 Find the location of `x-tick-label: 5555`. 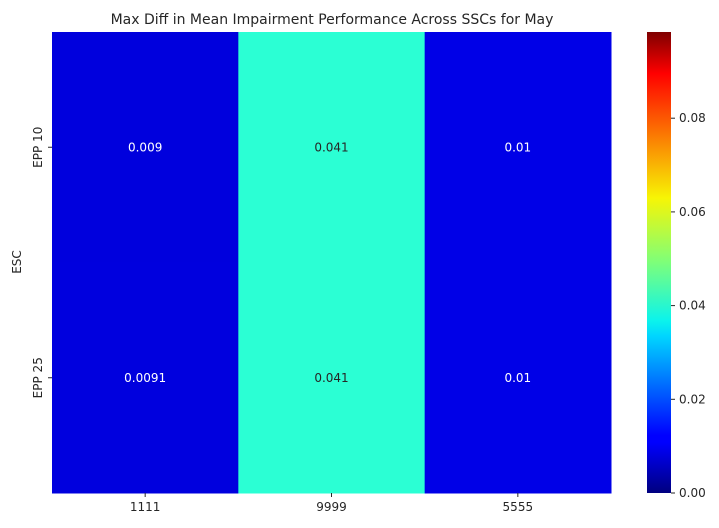

x-tick-label: 5555 is located at coordinates (518, 507).